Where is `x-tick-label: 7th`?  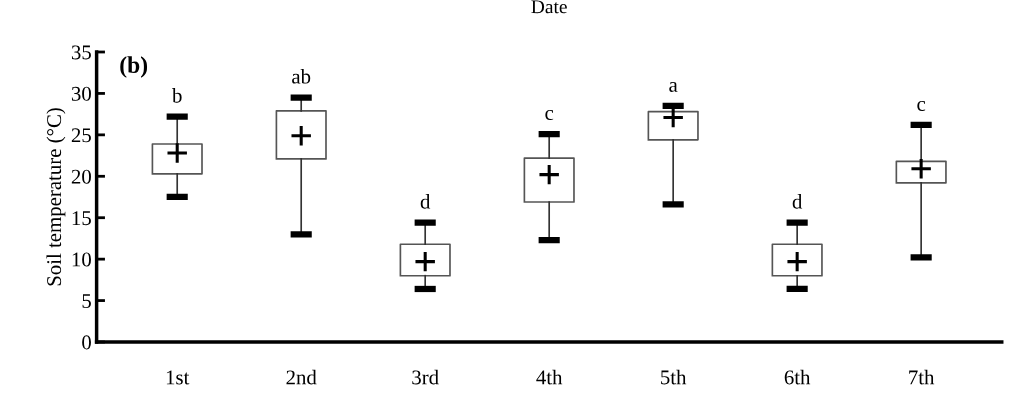 x-tick-label: 7th is located at coordinates (922, 377).